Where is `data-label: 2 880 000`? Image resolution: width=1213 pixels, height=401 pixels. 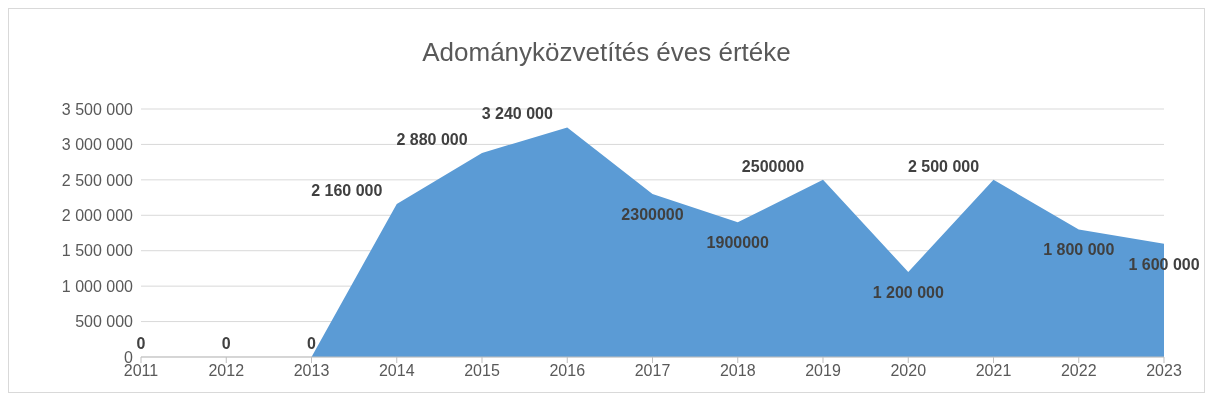 data-label: 2 880 000 is located at coordinates (432, 139).